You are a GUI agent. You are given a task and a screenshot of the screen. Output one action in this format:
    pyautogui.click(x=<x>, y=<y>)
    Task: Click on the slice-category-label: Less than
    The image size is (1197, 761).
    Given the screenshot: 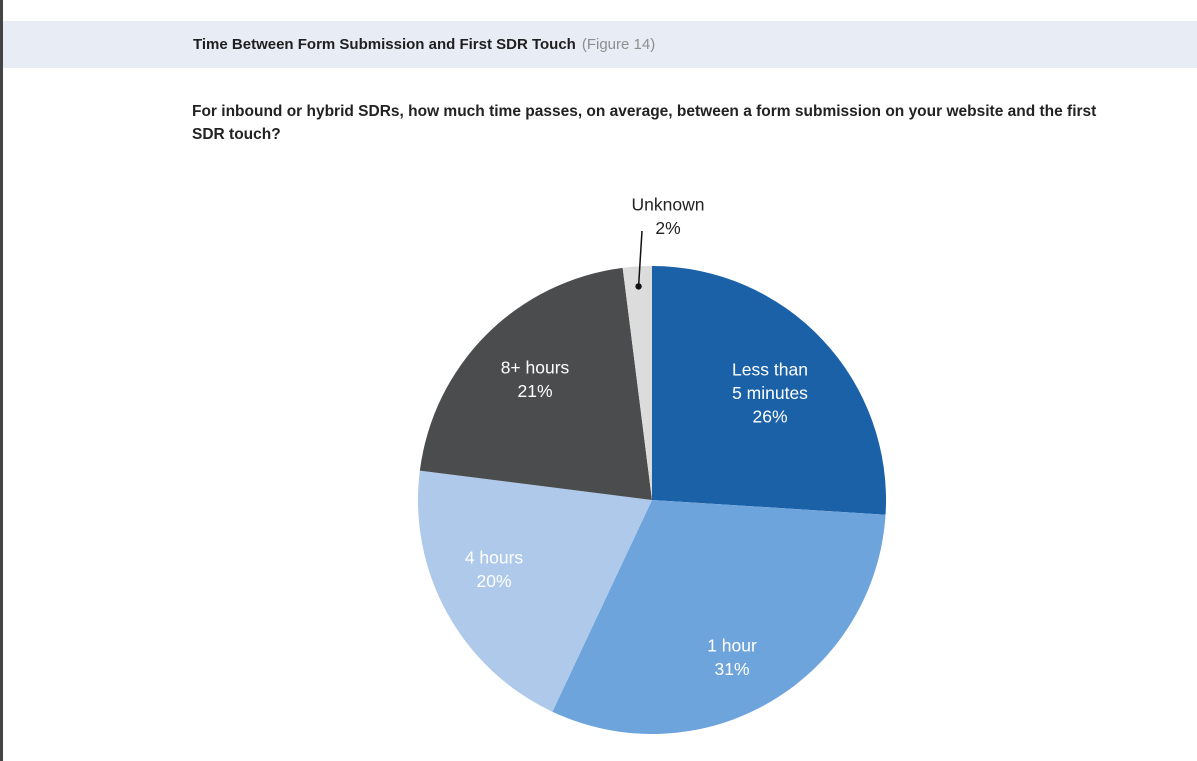 What is the action you would take?
    pyautogui.click(x=770, y=370)
    